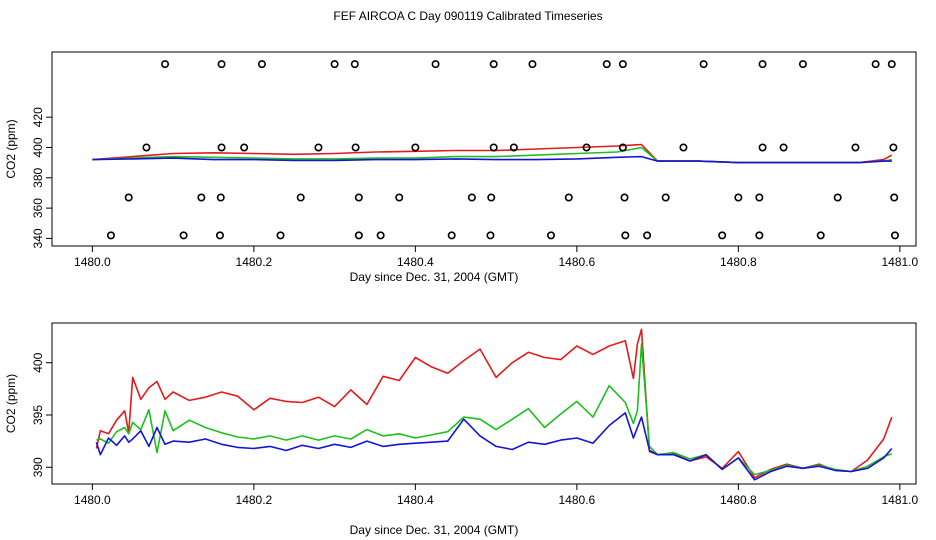 This screenshot has width=936, height=540. Describe the element at coordinates (38, 117) in the screenshot. I see `y-tick-label: 420` at that location.